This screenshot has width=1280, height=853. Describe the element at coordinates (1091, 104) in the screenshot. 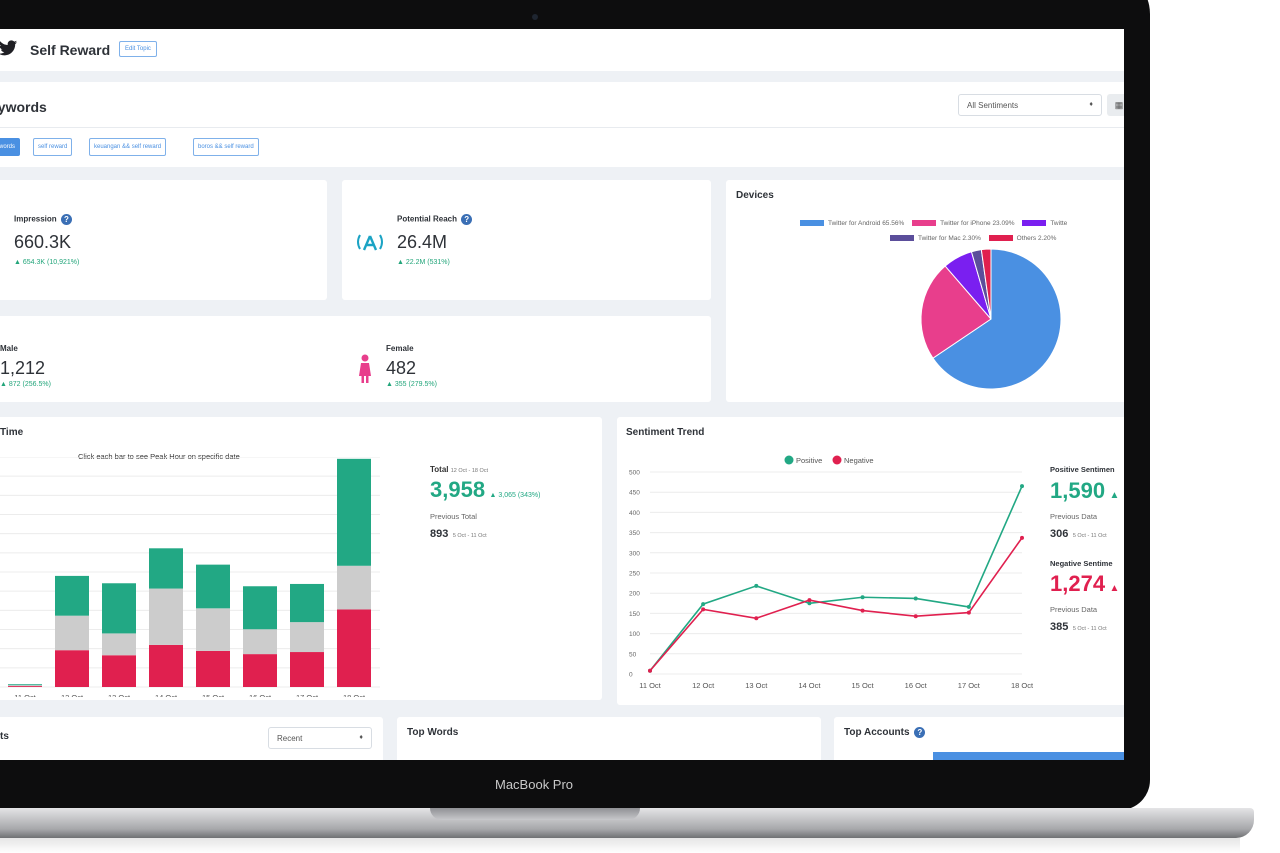

I see `select-arrow-icon: ♦` at that location.